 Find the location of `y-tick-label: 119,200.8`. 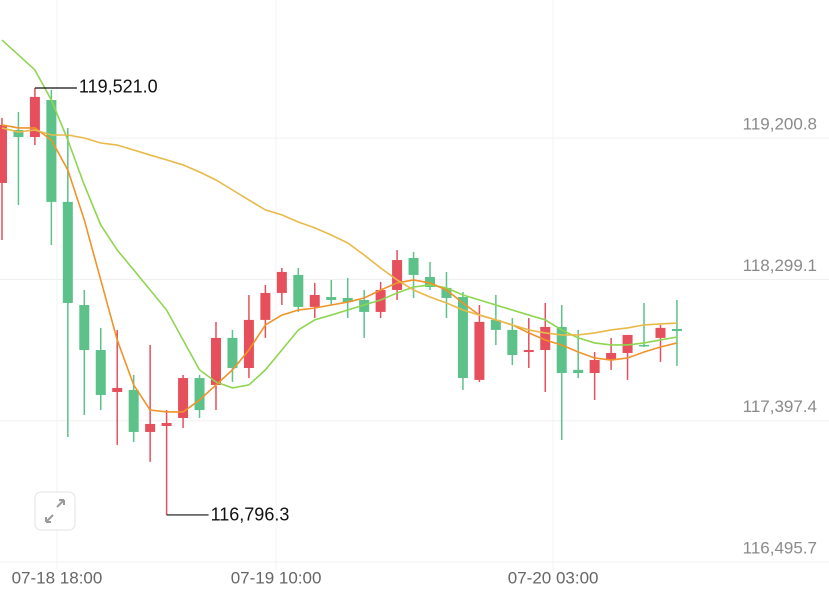

y-tick-label: 119,200.8 is located at coordinates (780, 124).